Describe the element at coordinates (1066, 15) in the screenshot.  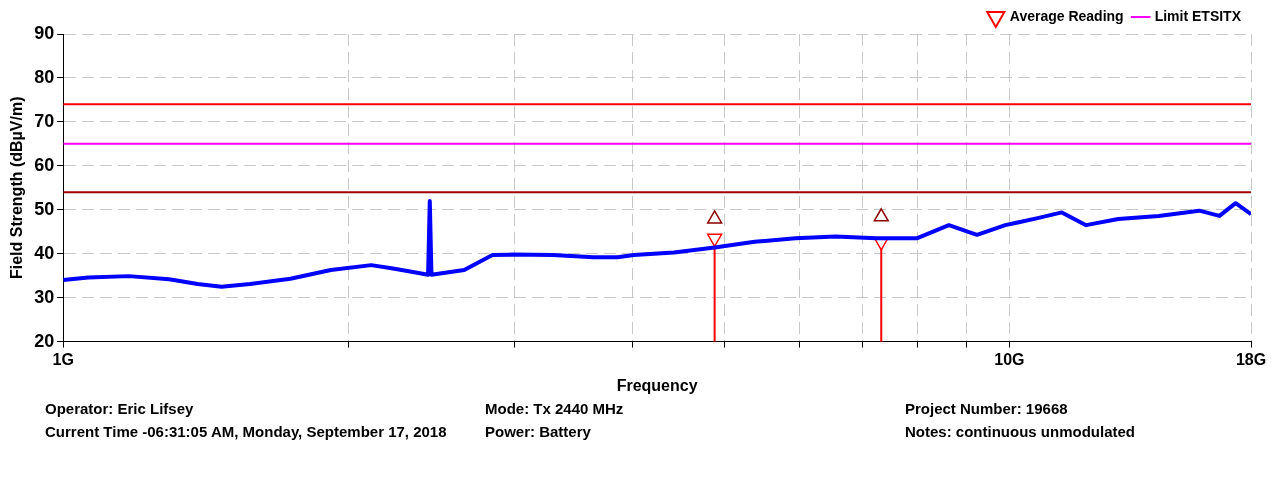
I see `legend-label: Average Reading` at that location.